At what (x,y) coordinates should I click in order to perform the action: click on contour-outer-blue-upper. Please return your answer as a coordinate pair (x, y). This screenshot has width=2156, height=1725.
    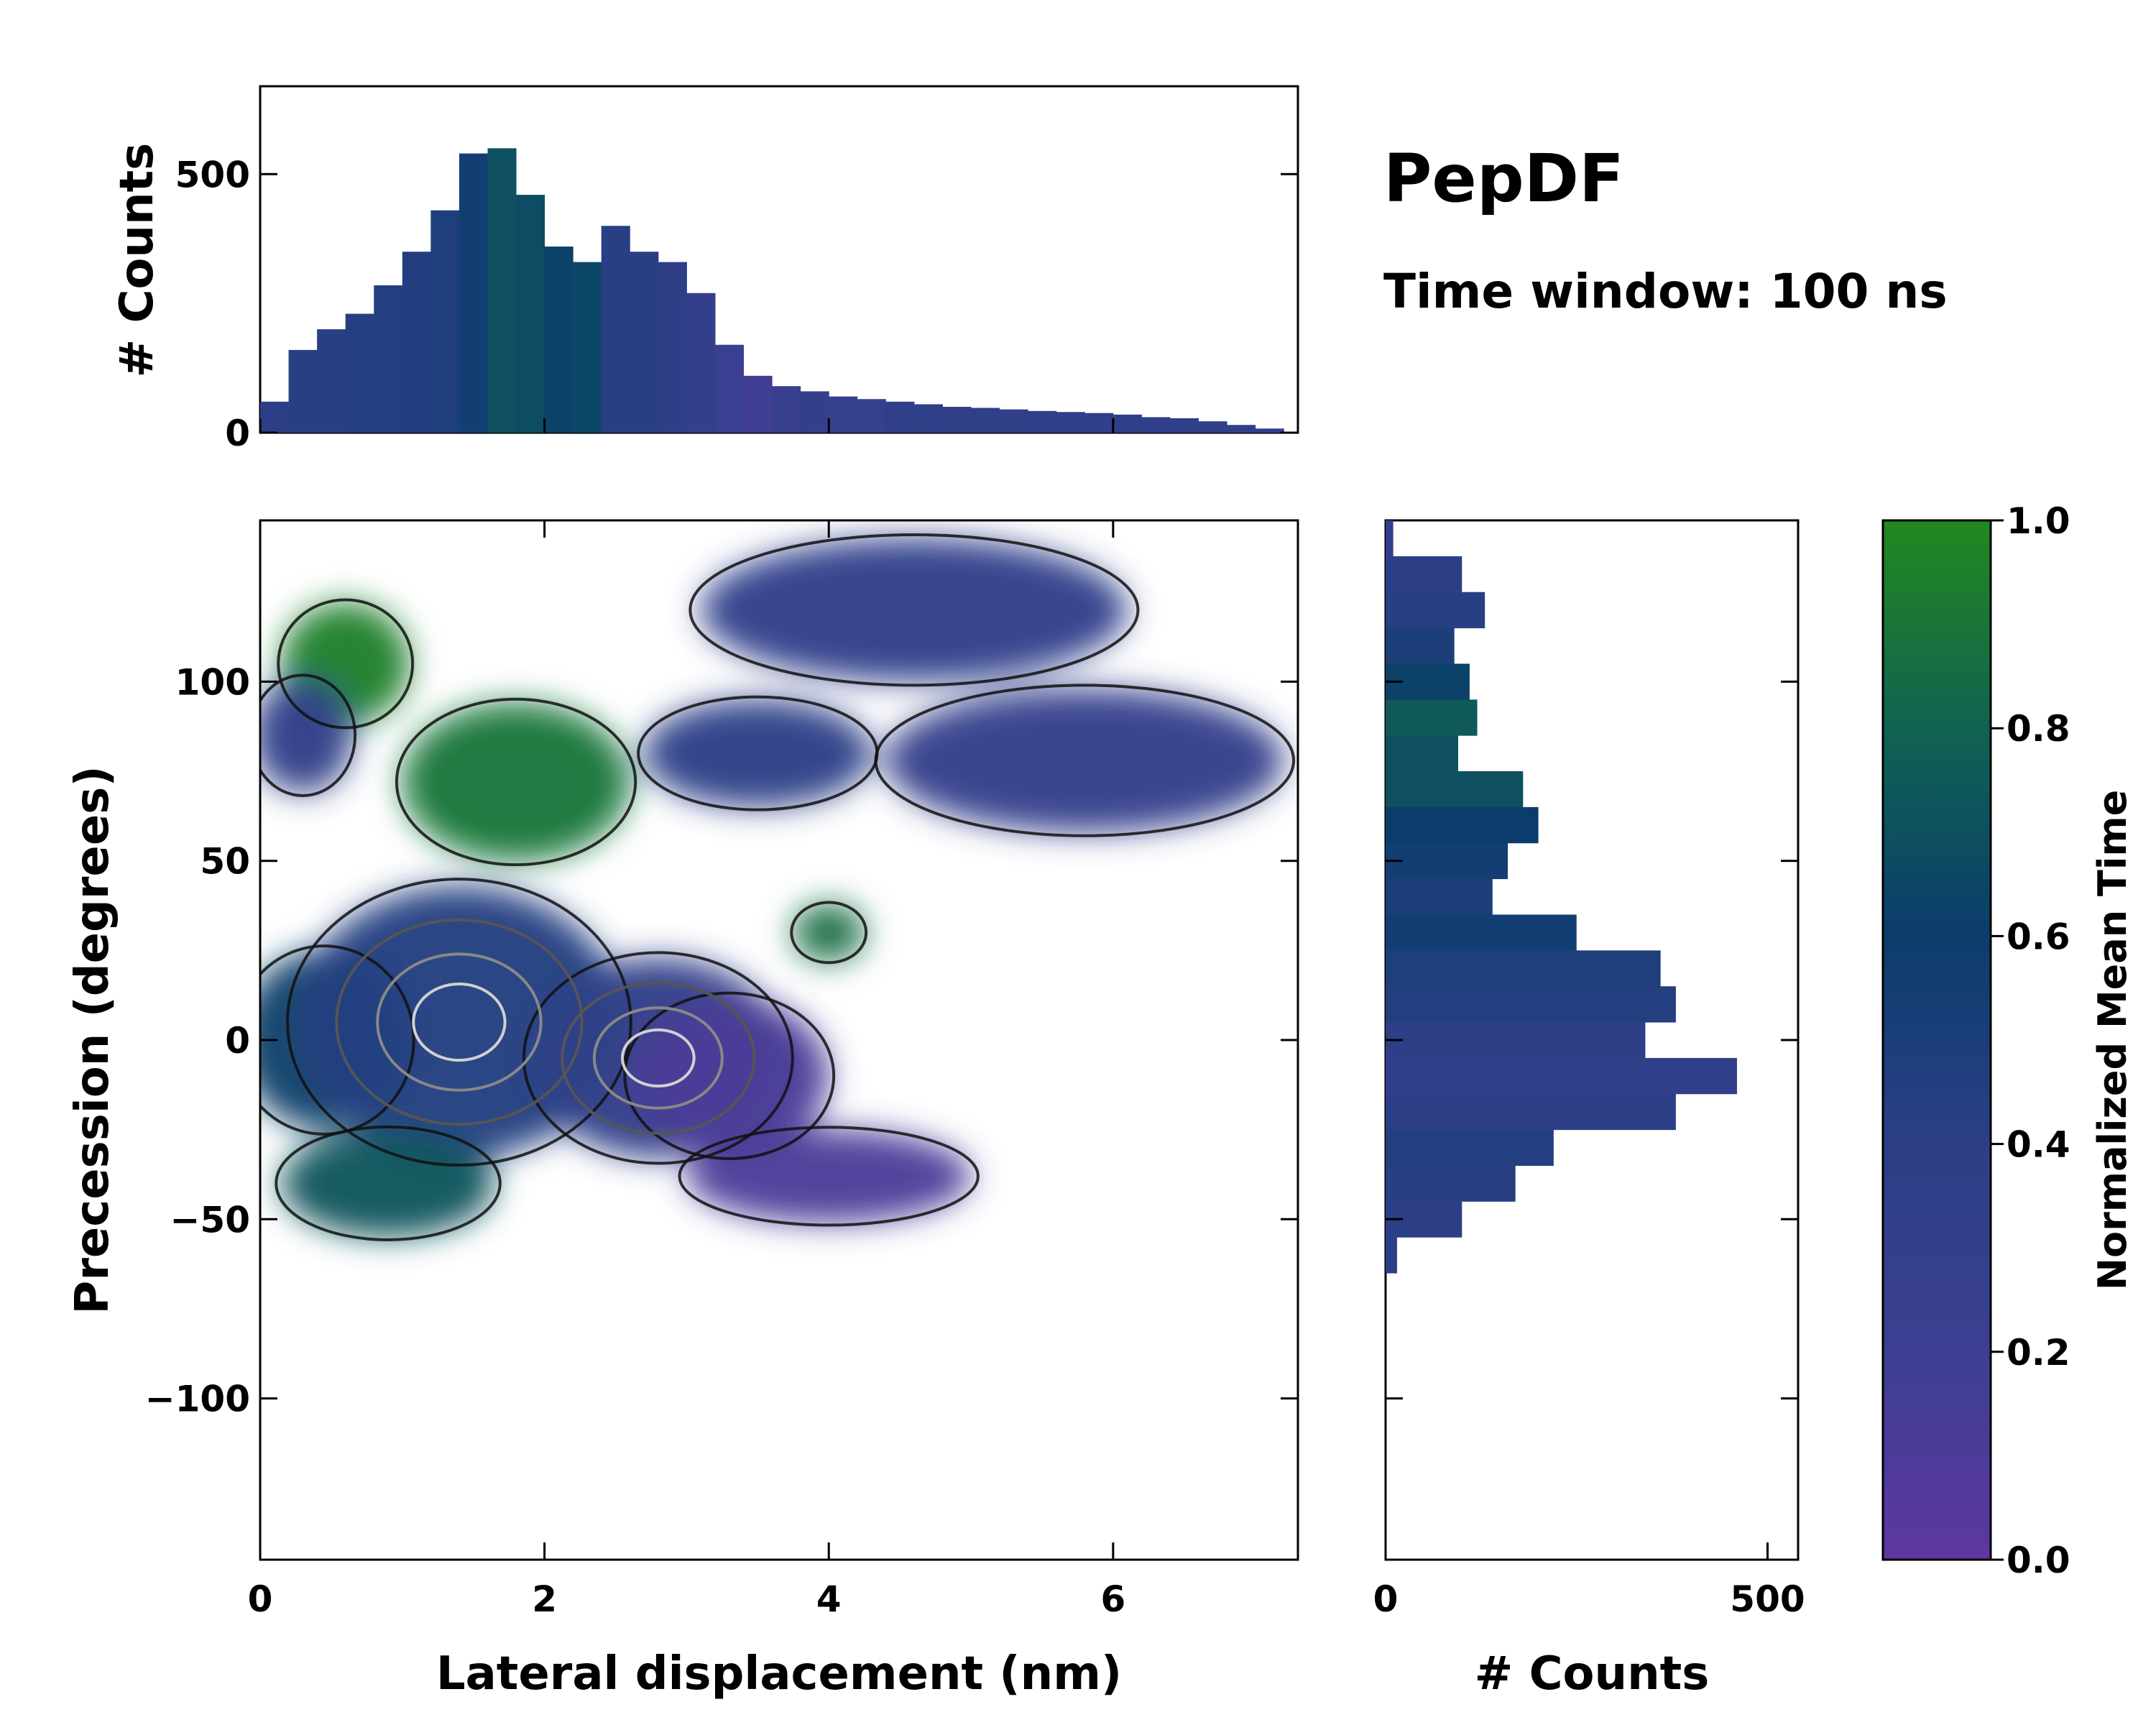
    Looking at the image, I should click on (914, 610).